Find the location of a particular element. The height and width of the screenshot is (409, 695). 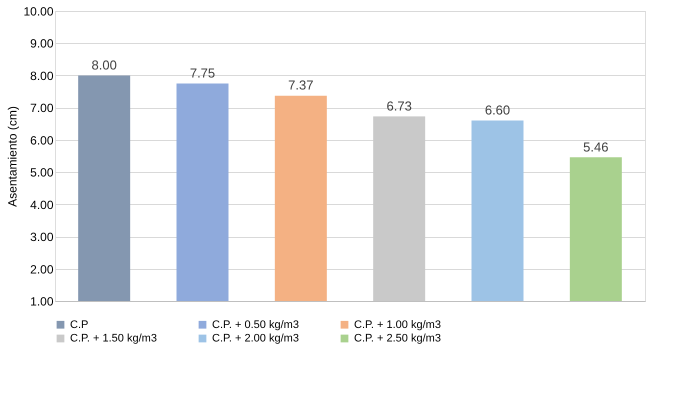

y-tick-label: 1.00 is located at coordinates (42, 301).